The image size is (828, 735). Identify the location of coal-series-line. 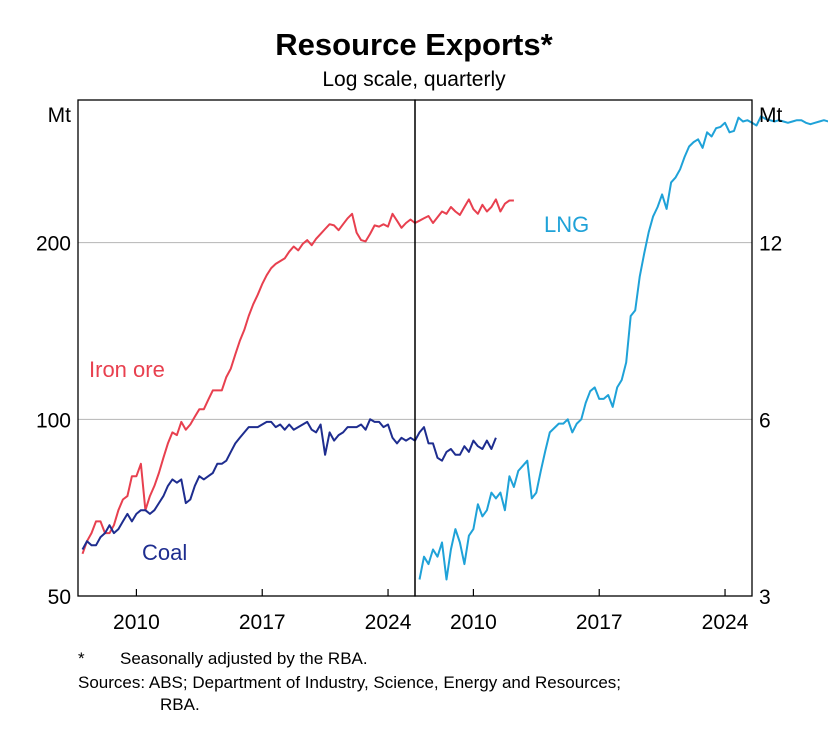
(289, 484).